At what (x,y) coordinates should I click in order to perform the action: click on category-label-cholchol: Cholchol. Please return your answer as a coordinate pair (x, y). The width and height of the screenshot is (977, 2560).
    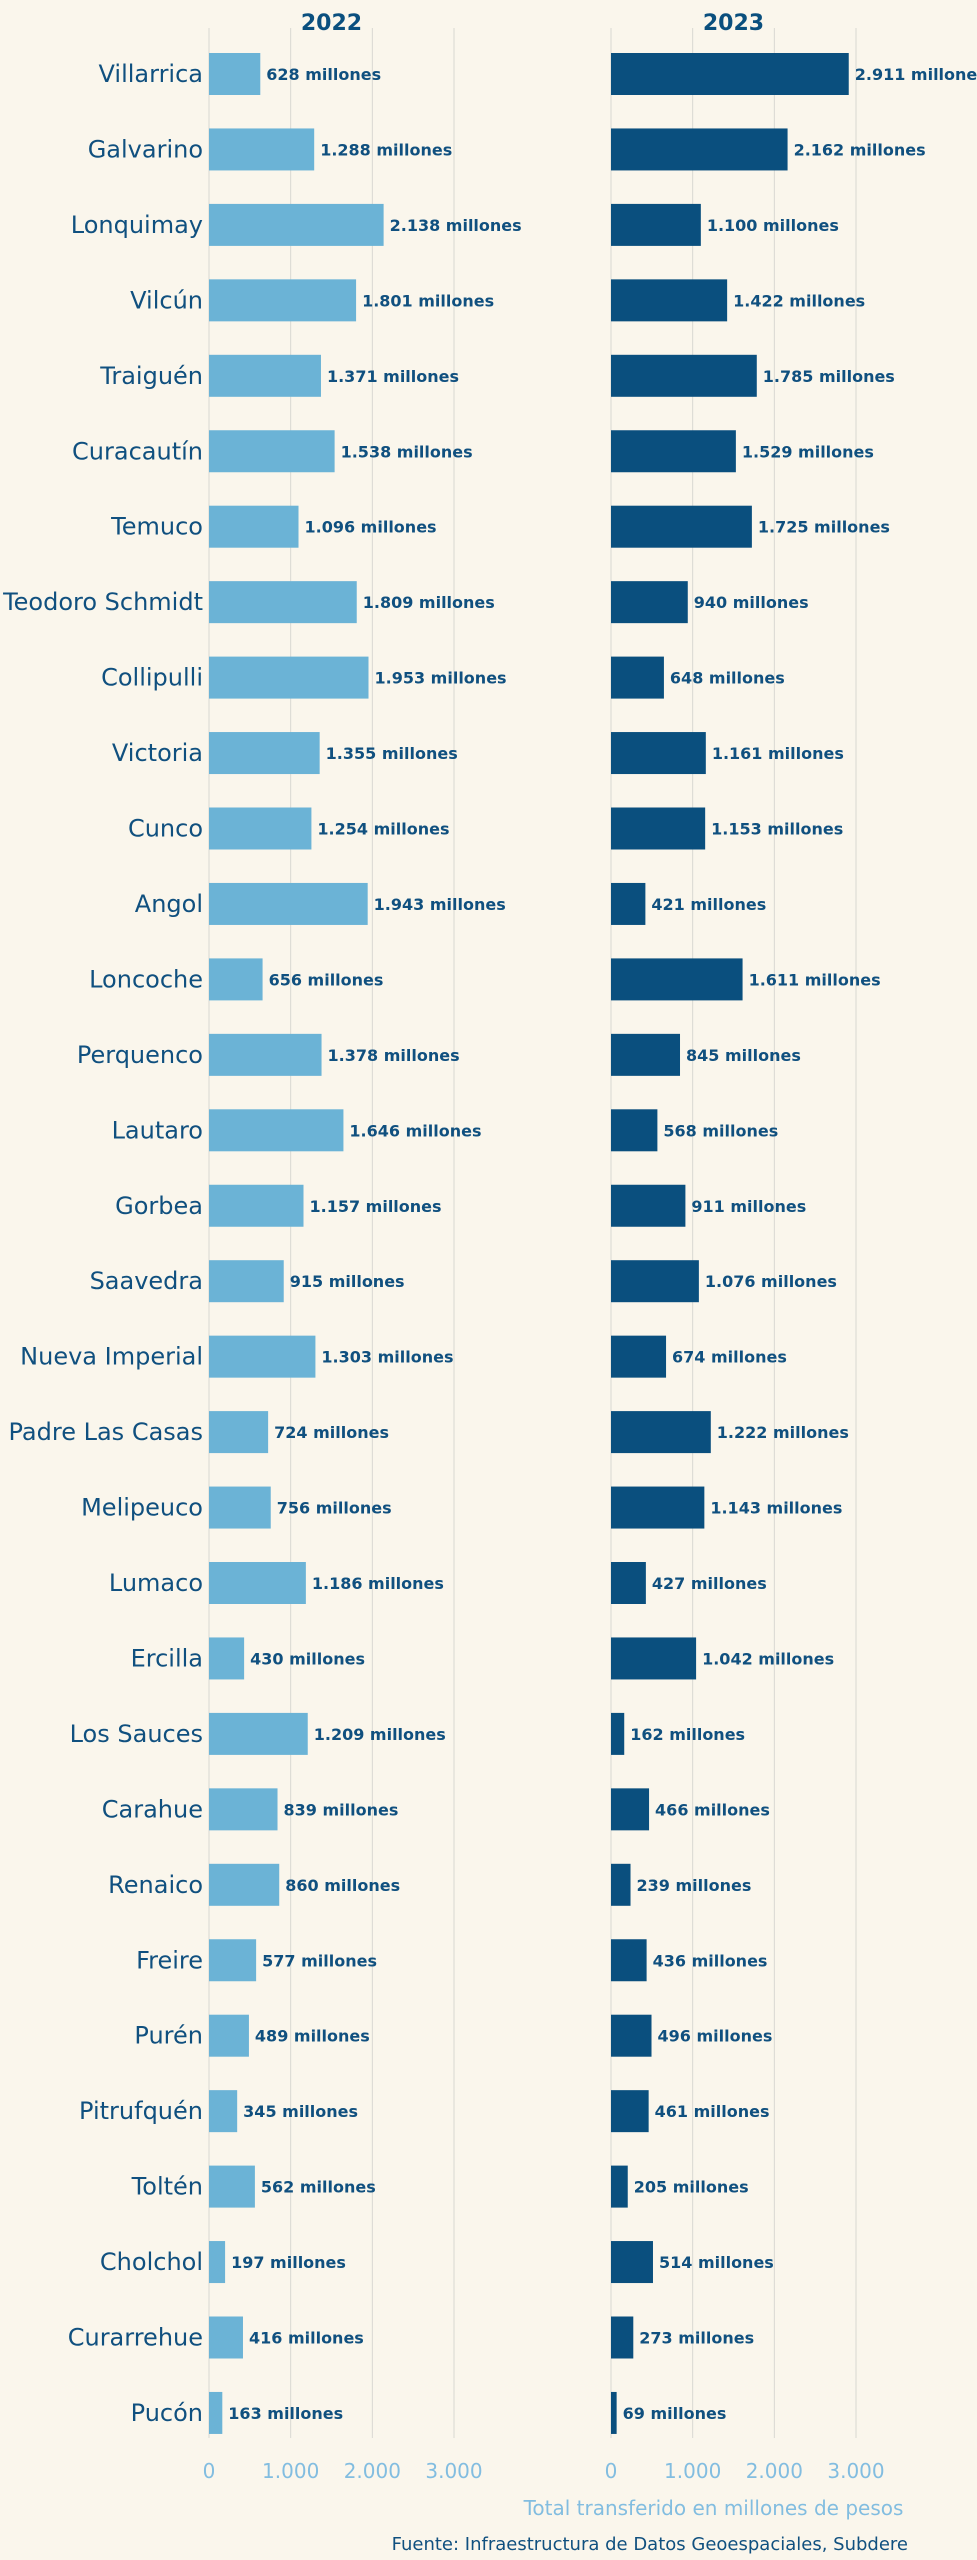
    Looking at the image, I should click on (151, 2262).